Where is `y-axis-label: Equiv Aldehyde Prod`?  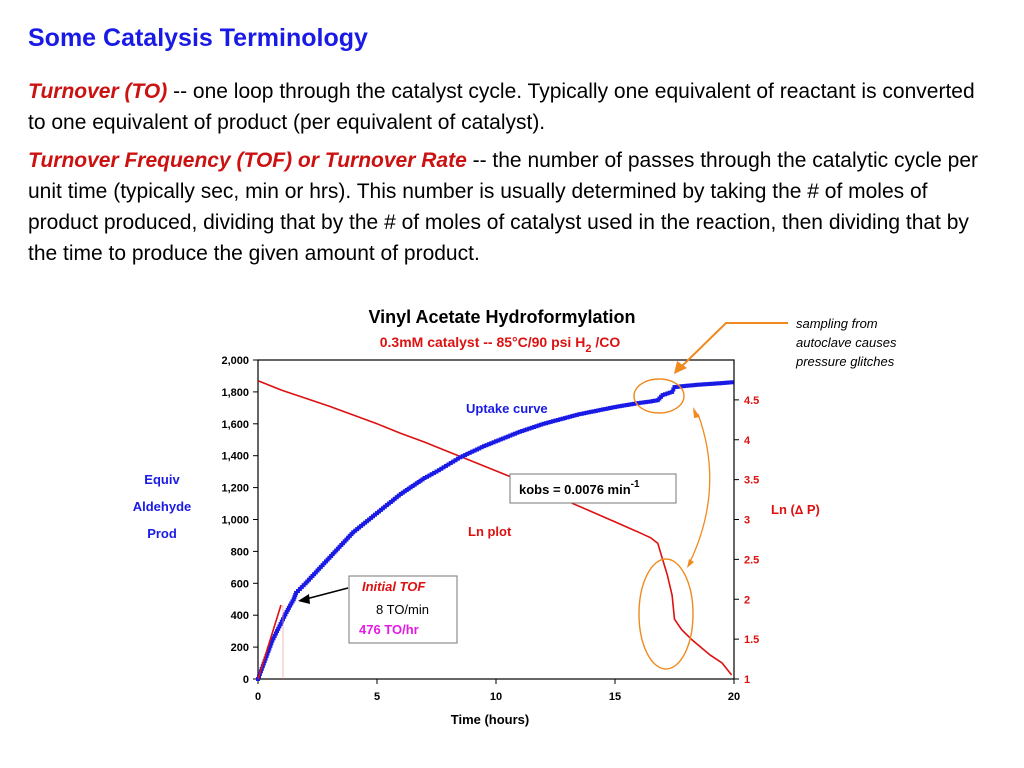 y-axis-label: Equiv Aldehyde Prod is located at coordinates (162, 506).